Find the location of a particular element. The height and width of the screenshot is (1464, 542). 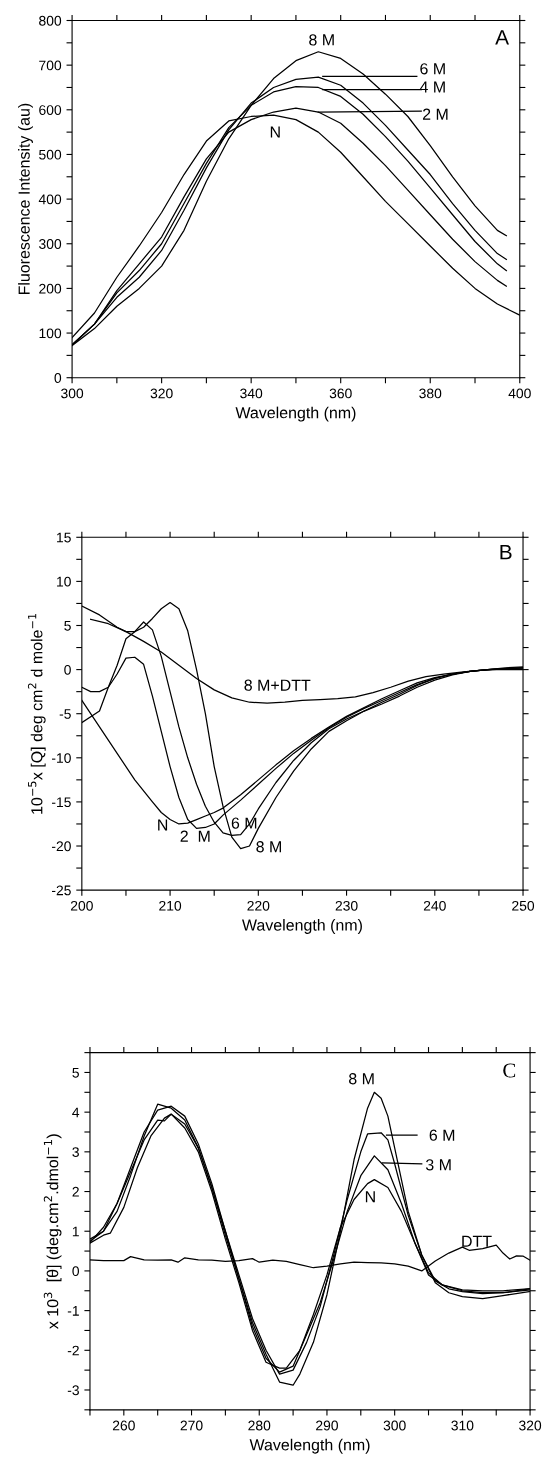

y-tick-label: 100 is located at coordinates (50, 333).